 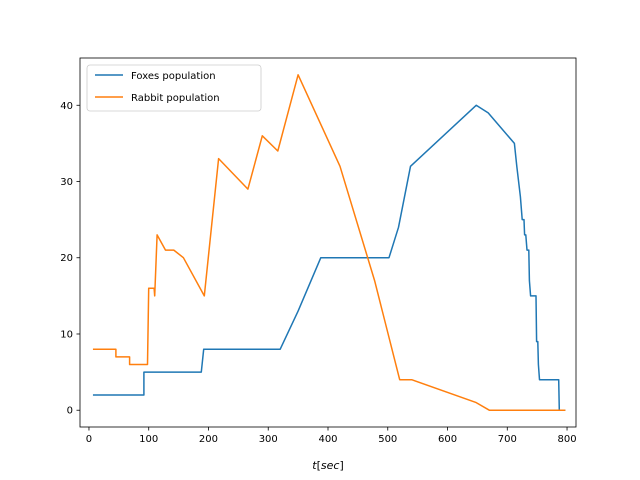 What do you see at coordinates (507, 439) in the screenshot?
I see `x-tick-label: 700` at bounding box center [507, 439].